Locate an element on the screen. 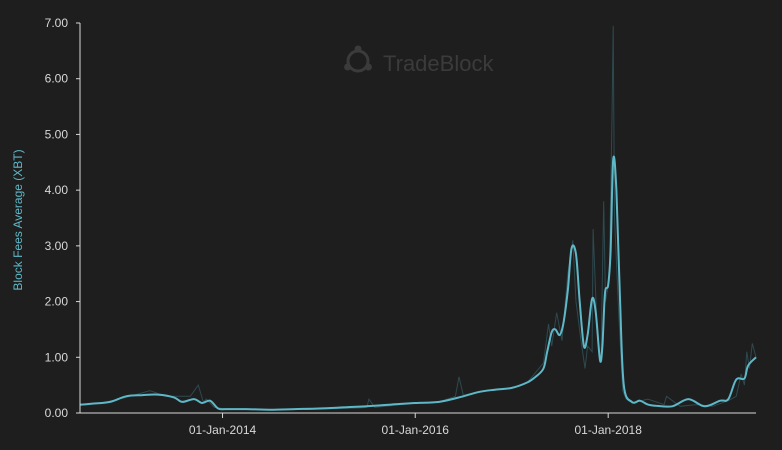 This screenshot has width=782, height=450. tradeblock-logo-icon is located at coordinates (358, 59).